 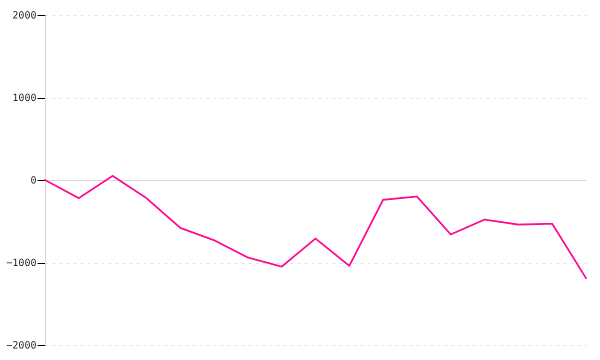 I want to click on y-tick-label: 1000, so click(x=24, y=98).